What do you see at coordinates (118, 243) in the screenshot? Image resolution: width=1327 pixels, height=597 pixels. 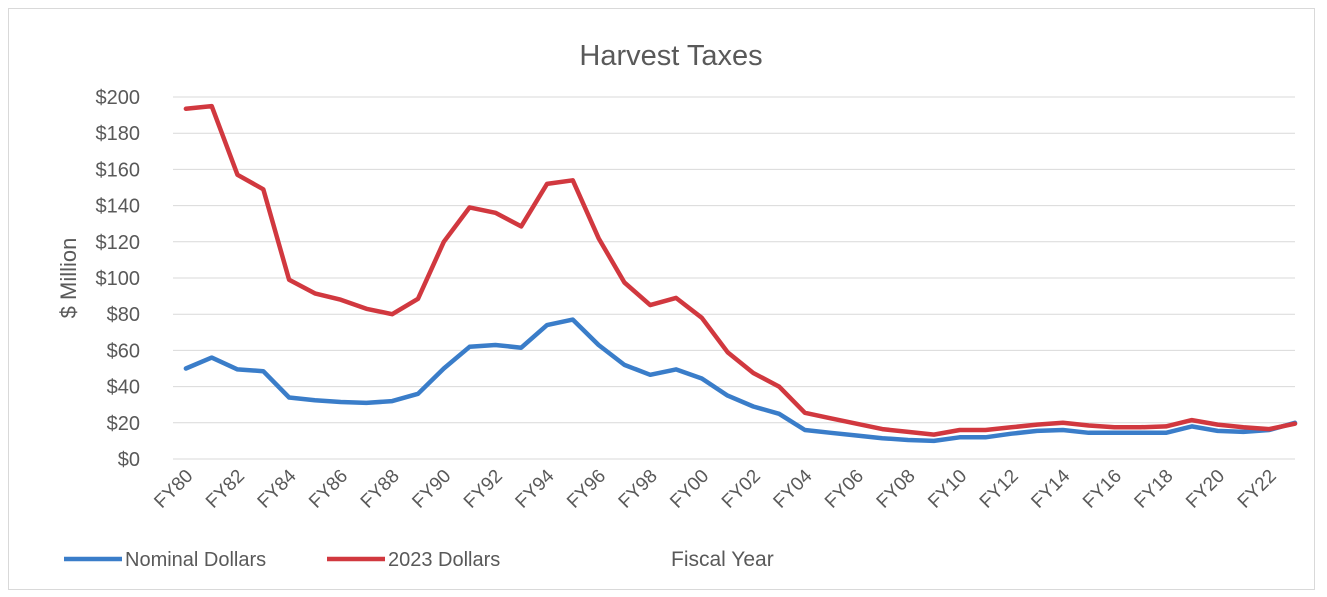 I see `y-tick-label: $120` at bounding box center [118, 243].